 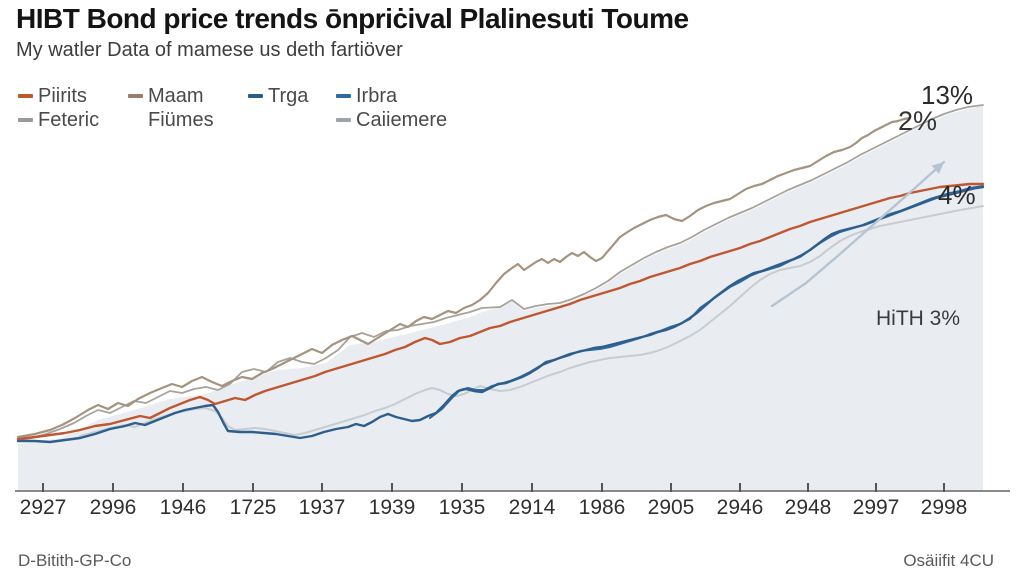 I want to click on x-axis-label: 1725, so click(x=253, y=507).